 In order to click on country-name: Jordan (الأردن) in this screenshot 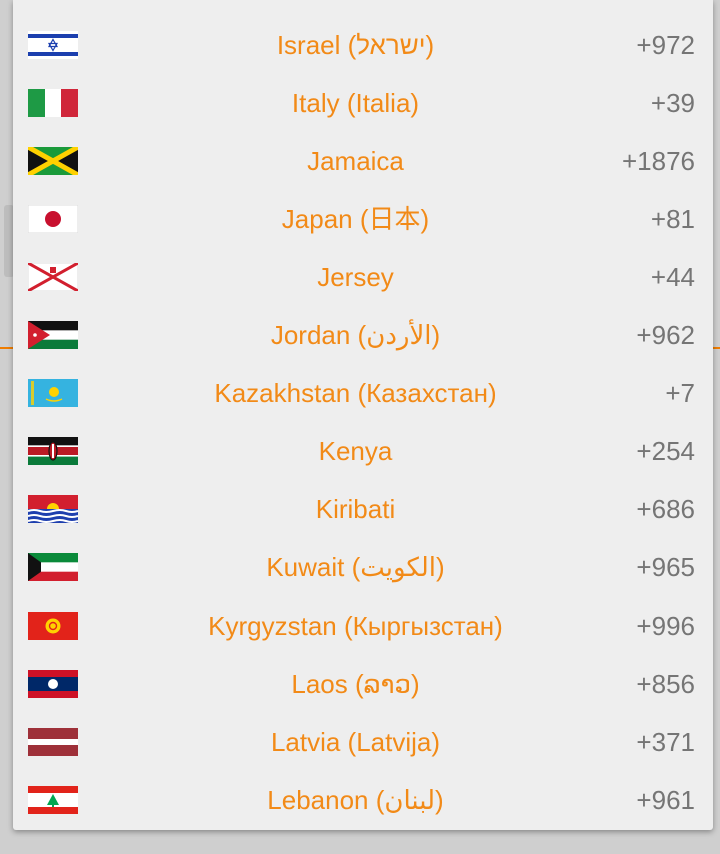, I will do `click(355, 335)`.